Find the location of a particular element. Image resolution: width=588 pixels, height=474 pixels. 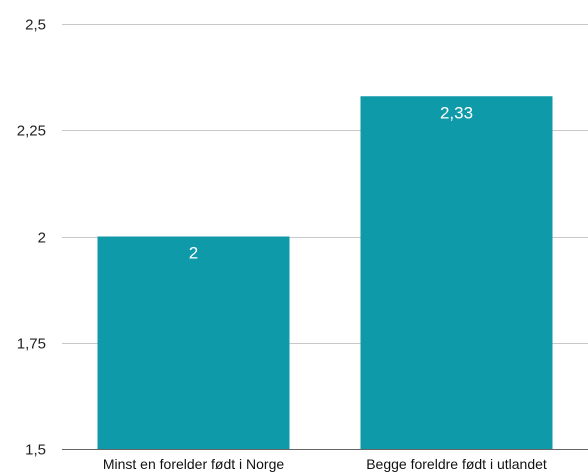

y-tick-label: 2,25 is located at coordinates (31, 131).